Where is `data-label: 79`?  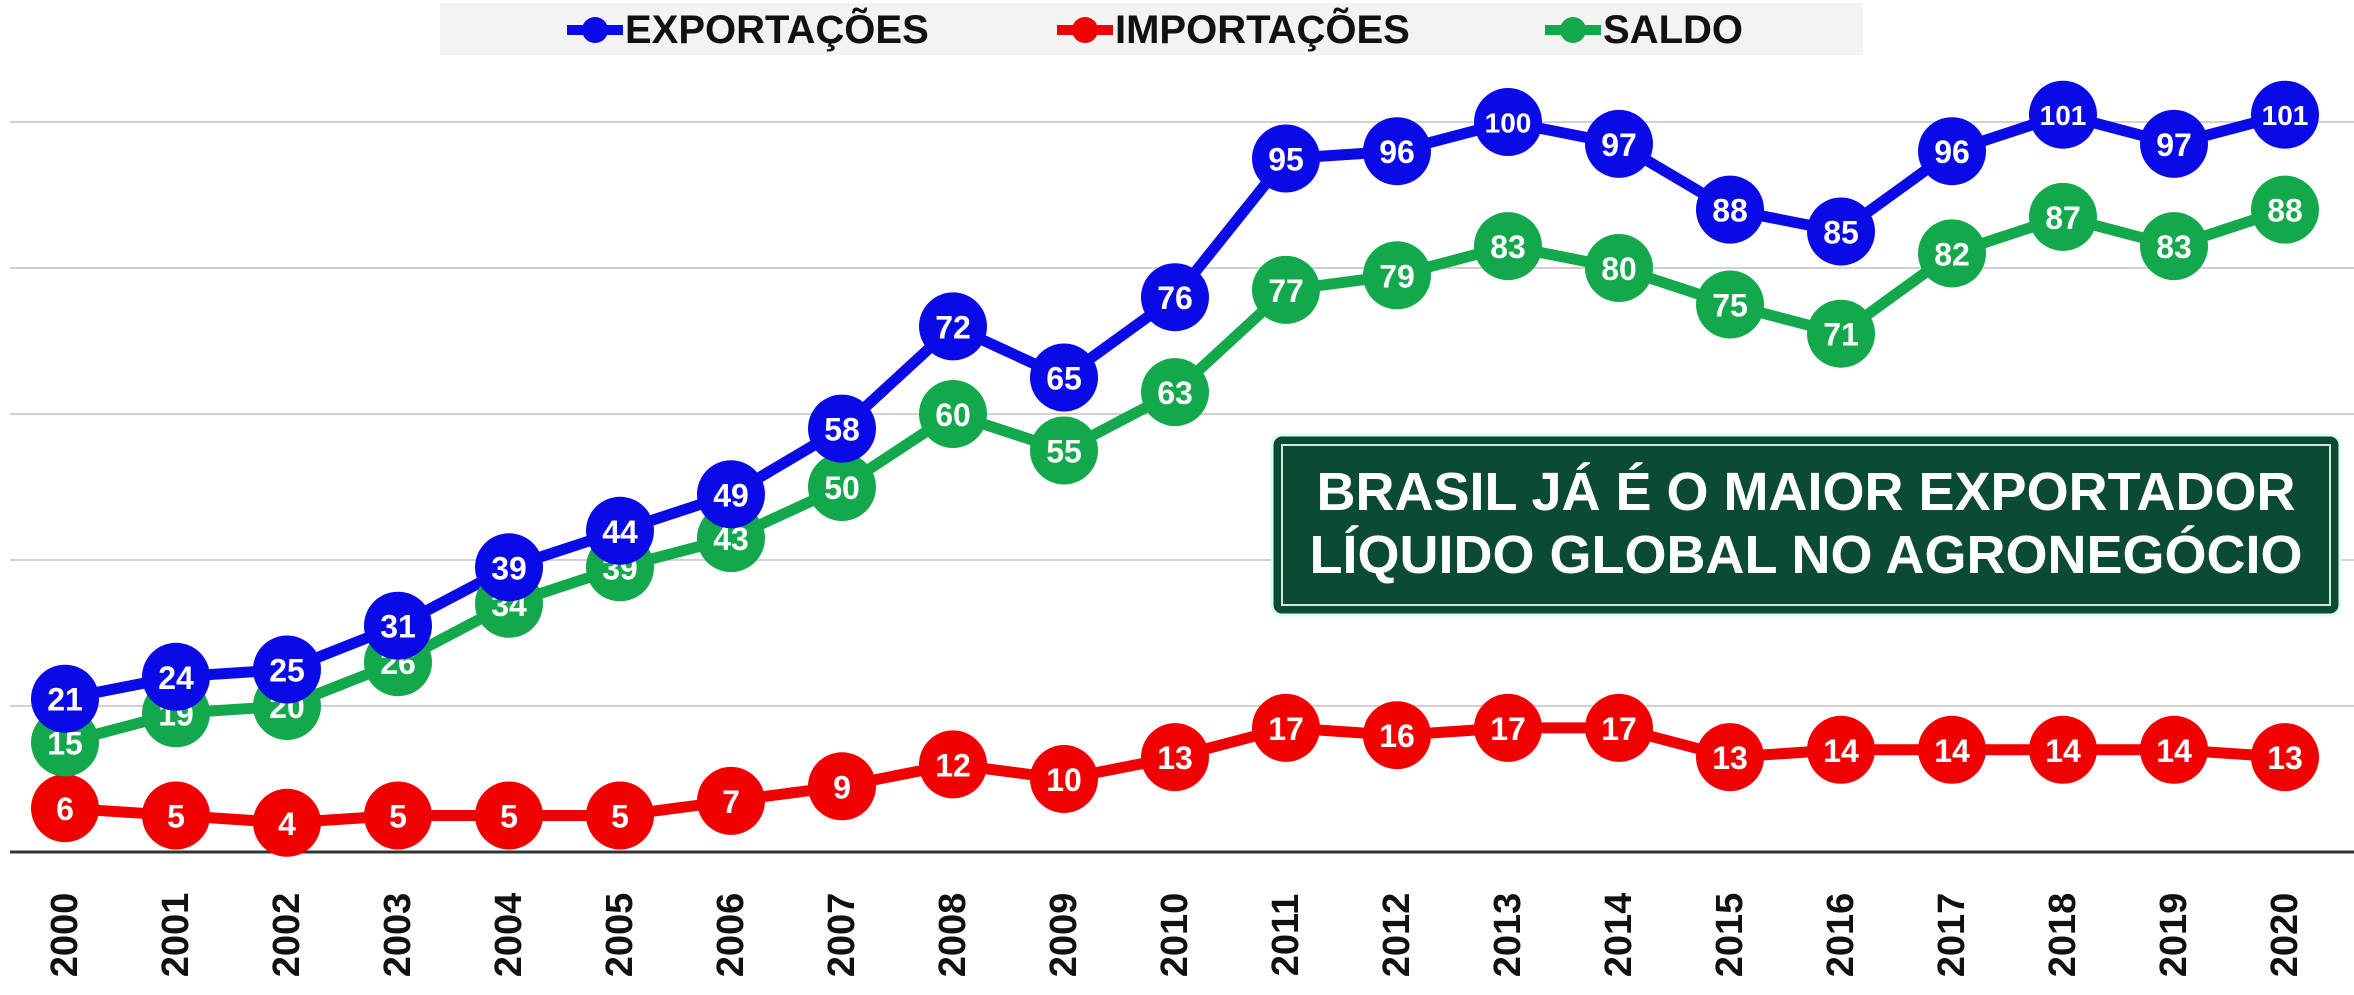
data-label: 79 is located at coordinates (1397, 276).